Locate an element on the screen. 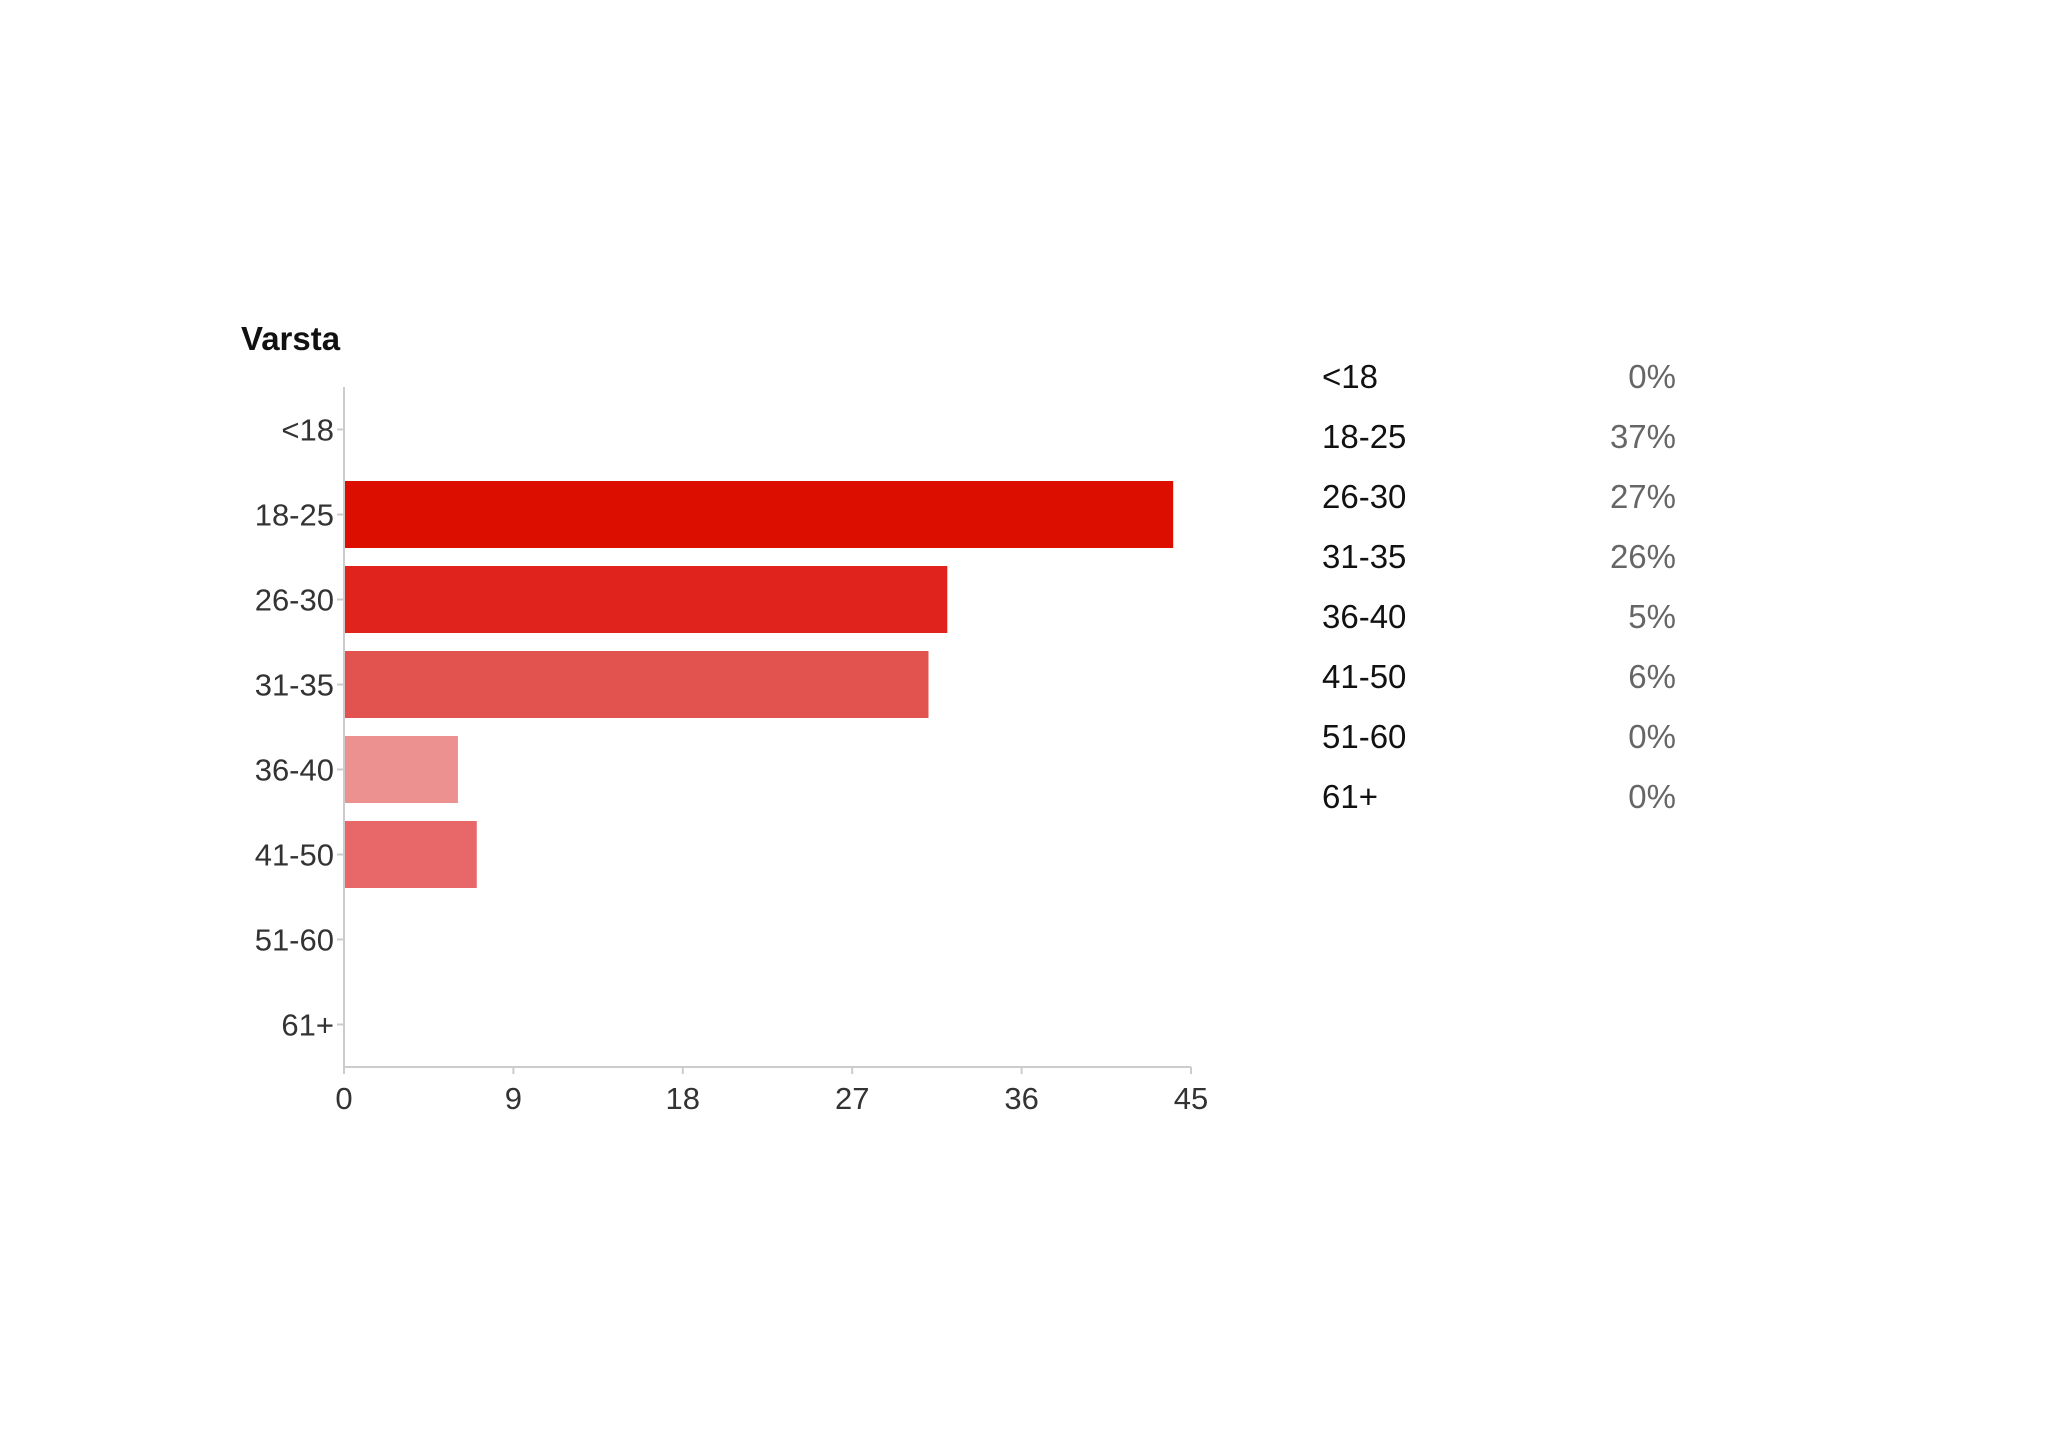 Image resolution: width=2048 pixels, height=1447 pixels. legend-row: 61+ 0% is located at coordinates (1499, 808).